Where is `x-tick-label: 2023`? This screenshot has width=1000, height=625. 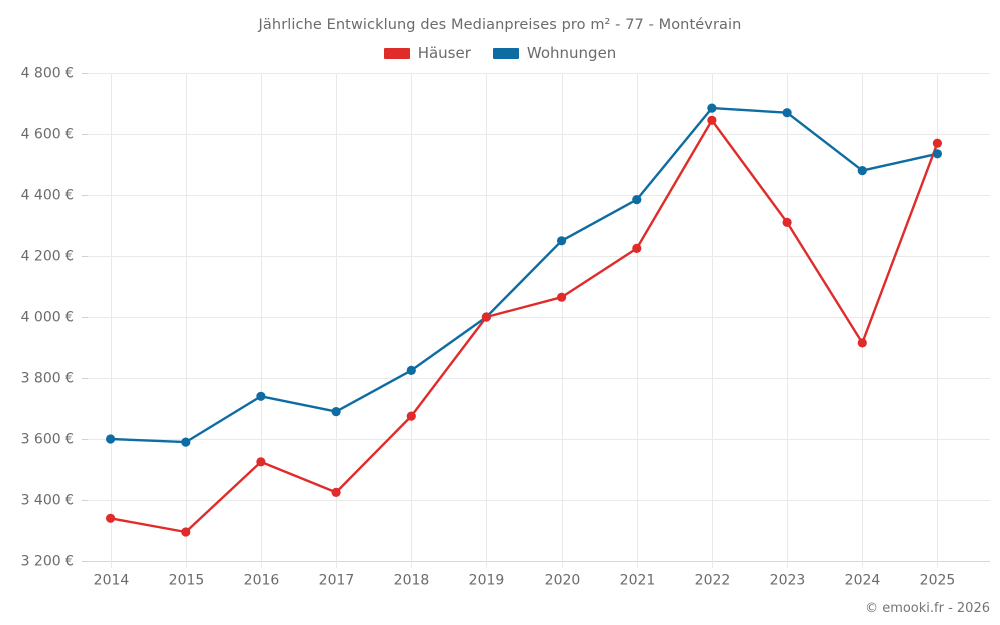
x-tick-label: 2023 is located at coordinates (788, 581).